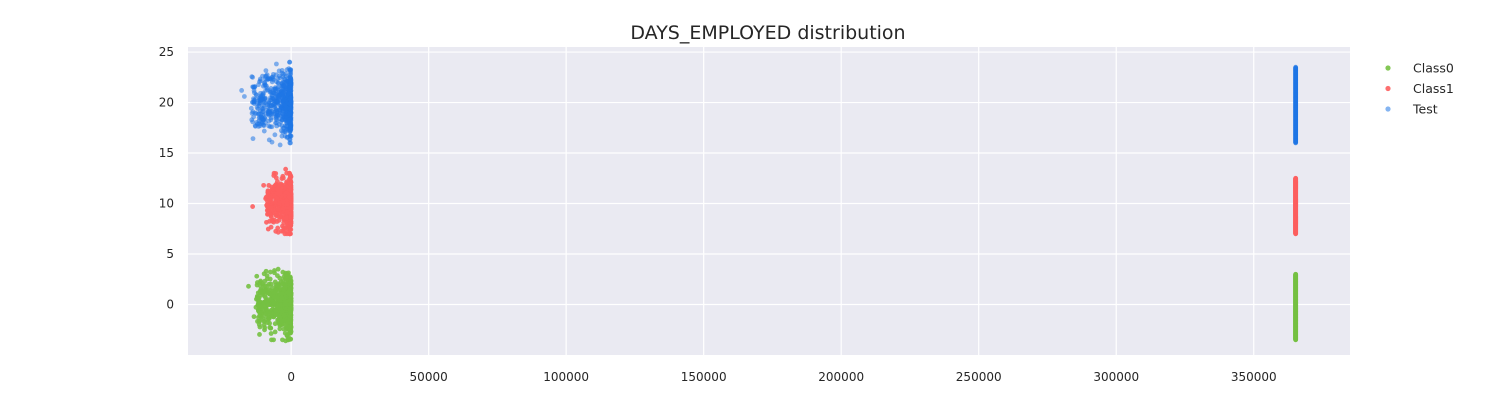  I want to click on y-tick-label: 5, so click(170, 254).